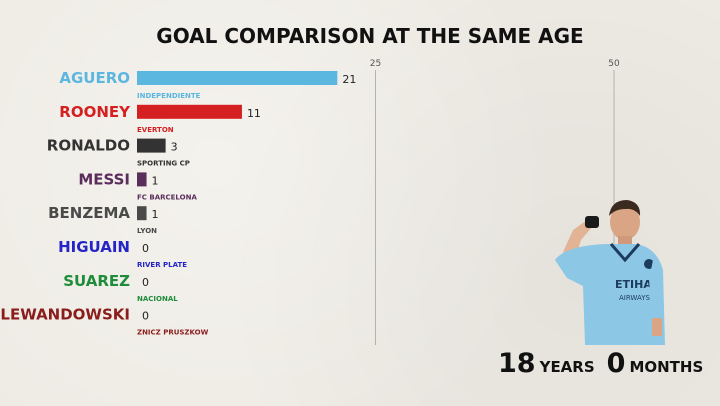 This screenshot has width=720, height=406. I want to click on category-label: SUAREZ, so click(96, 281).